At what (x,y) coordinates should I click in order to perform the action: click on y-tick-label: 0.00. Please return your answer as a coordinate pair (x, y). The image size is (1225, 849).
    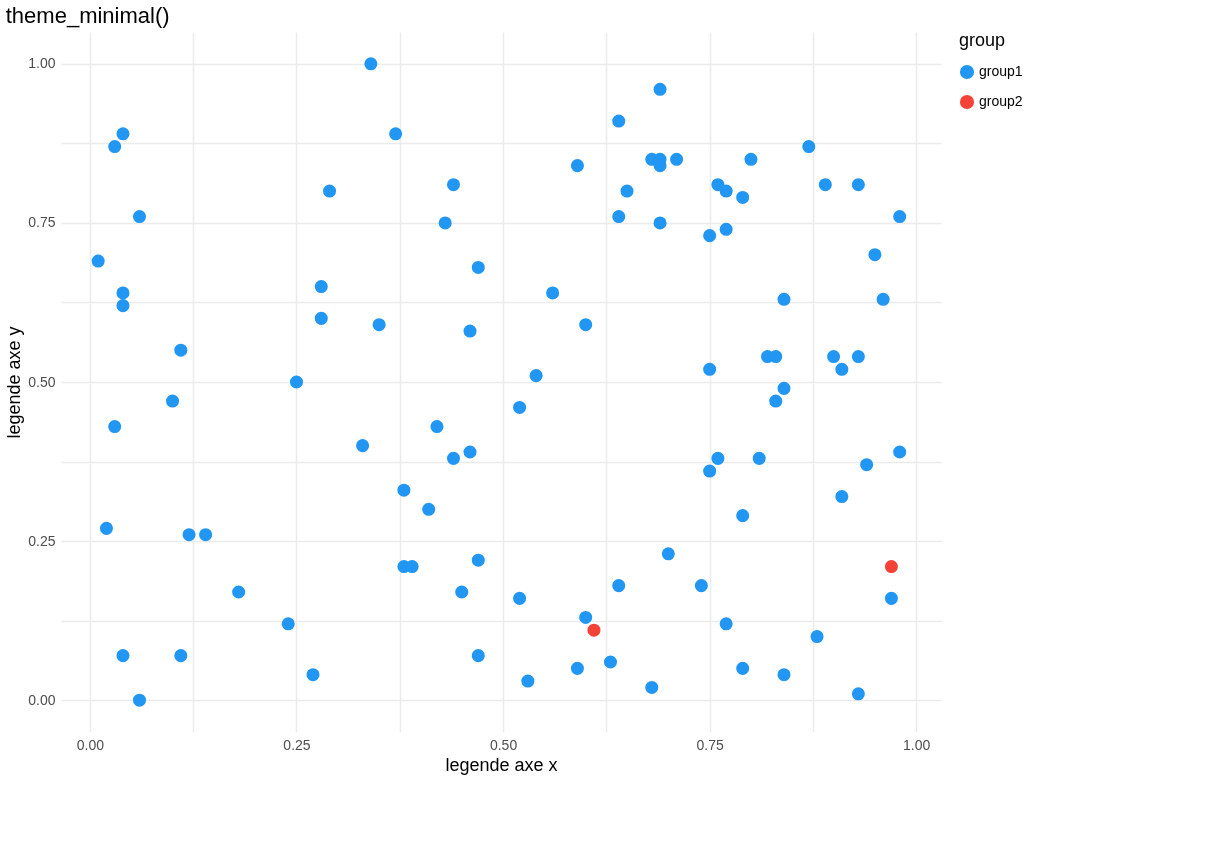
    Looking at the image, I should click on (42, 699).